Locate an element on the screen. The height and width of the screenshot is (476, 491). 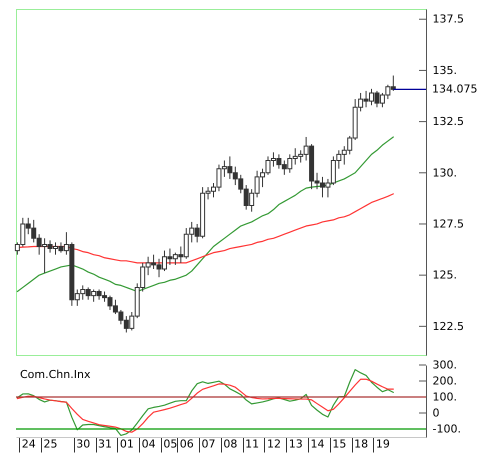
x-tick-label: 30 is located at coordinates (83, 444).